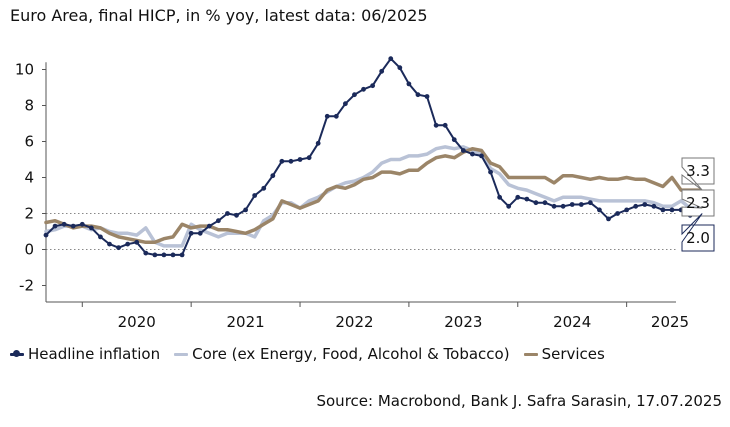 This screenshot has width=730, height=427. I want to click on legend-item-services: Services, so click(564, 354).